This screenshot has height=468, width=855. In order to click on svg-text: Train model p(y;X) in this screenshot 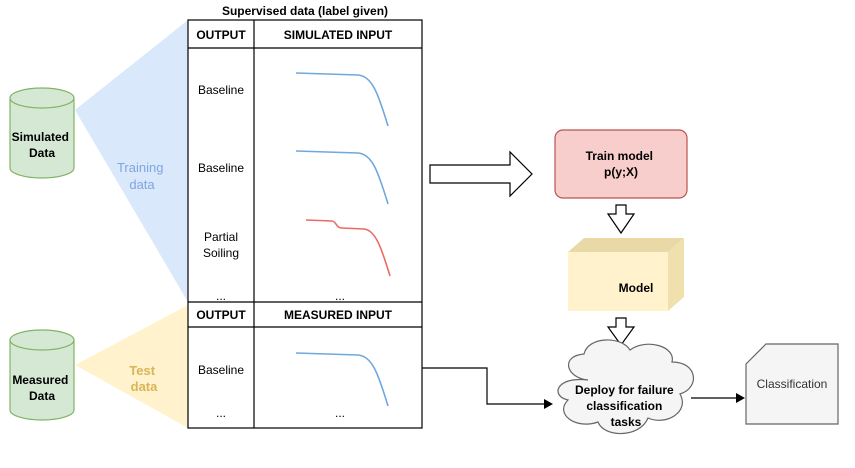, I will do `click(621, 164)`.